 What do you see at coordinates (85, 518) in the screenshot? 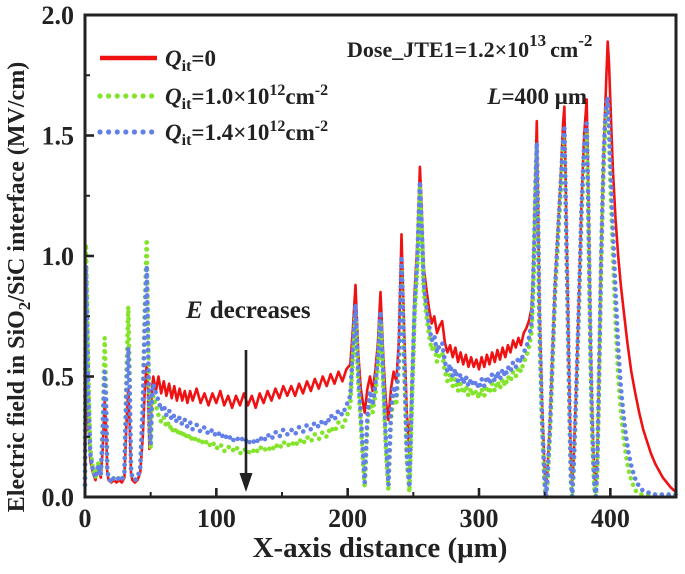
I see `x-tick-label: 0` at bounding box center [85, 518].